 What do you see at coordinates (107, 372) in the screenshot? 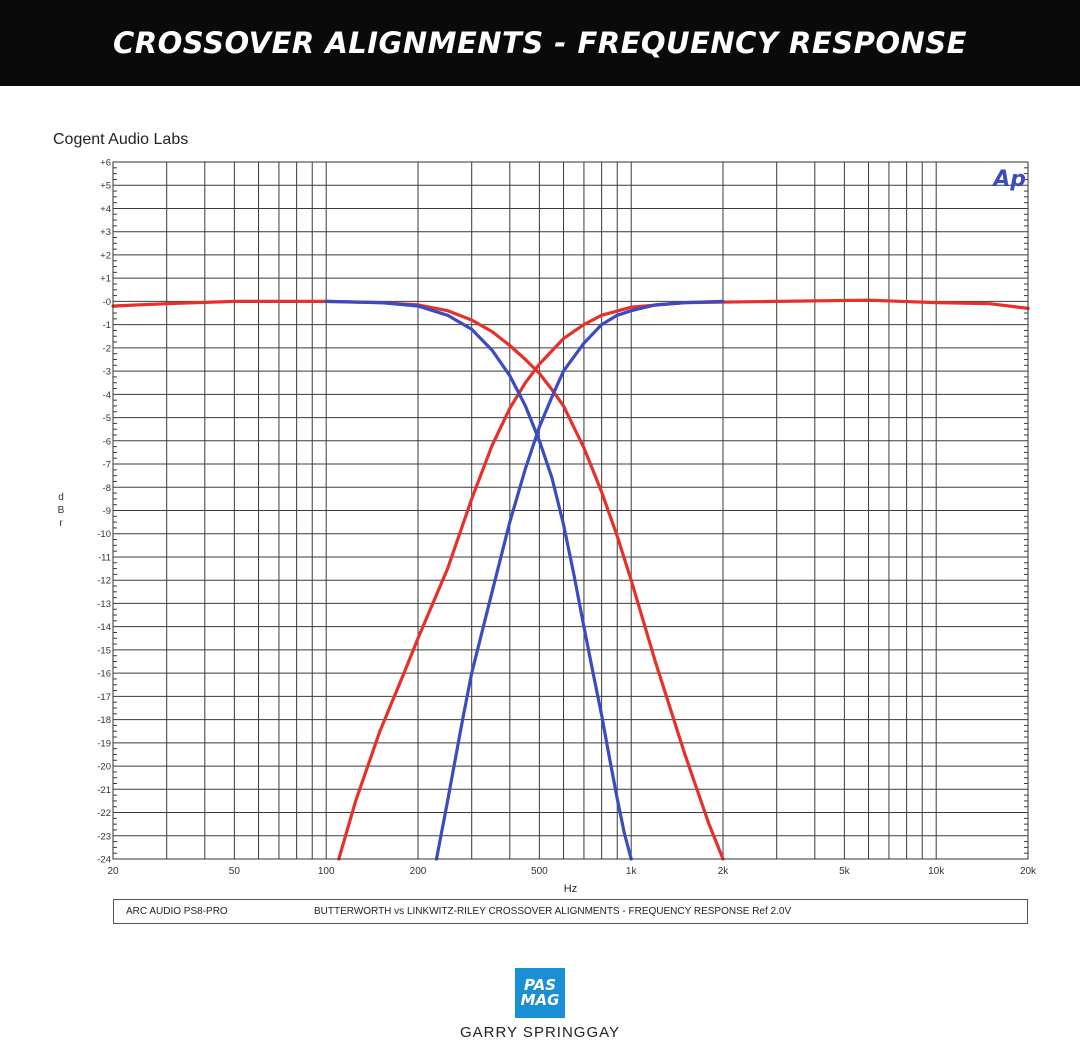
I see `y-tick-label: -3` at bounding box center [107, 372].